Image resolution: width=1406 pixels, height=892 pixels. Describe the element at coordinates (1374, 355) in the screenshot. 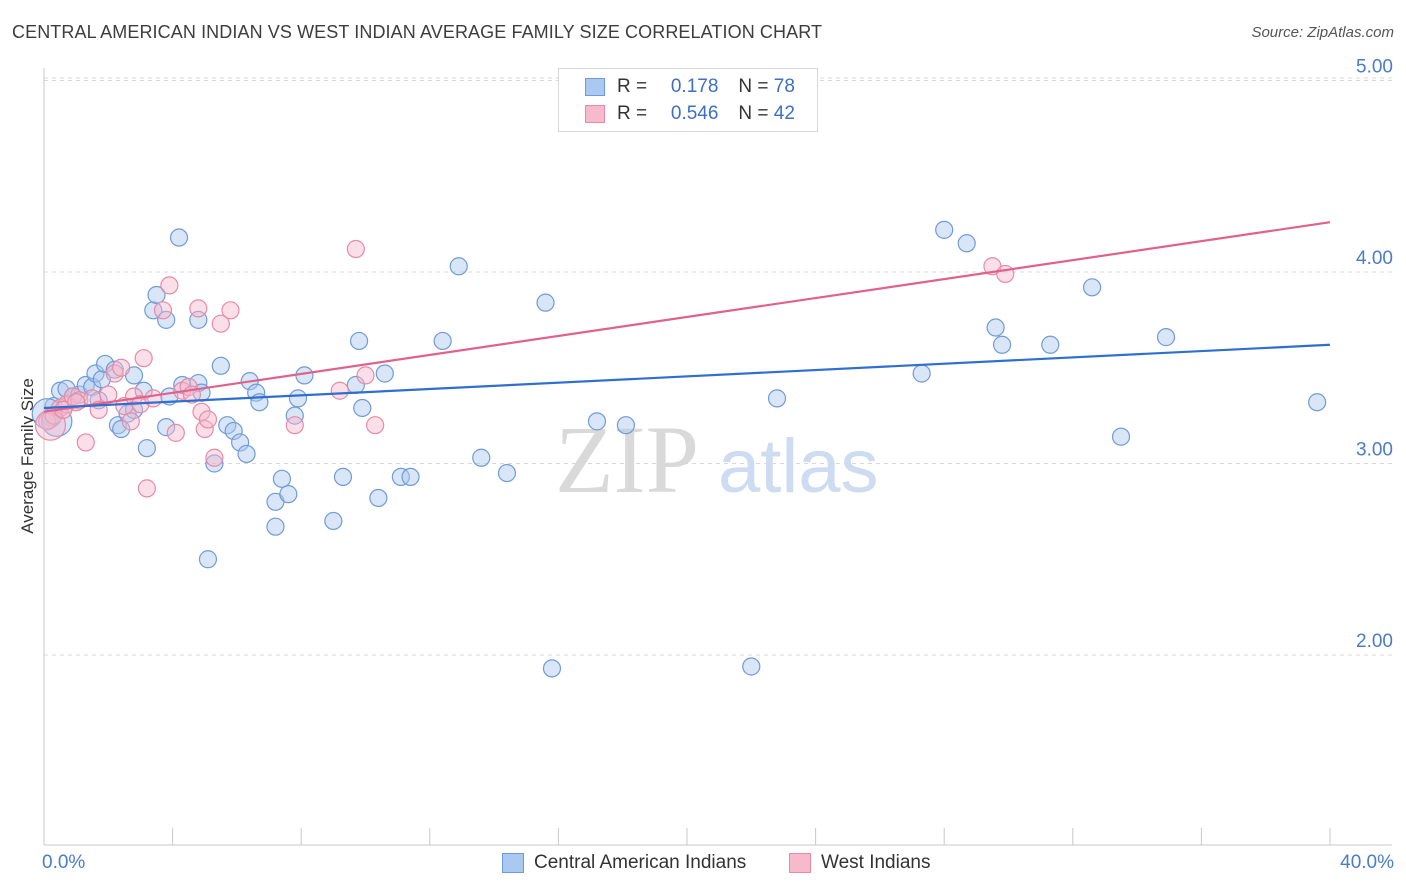

I see `y-tick-labels: 2.00 3.00 4.00 5.00` at that location.